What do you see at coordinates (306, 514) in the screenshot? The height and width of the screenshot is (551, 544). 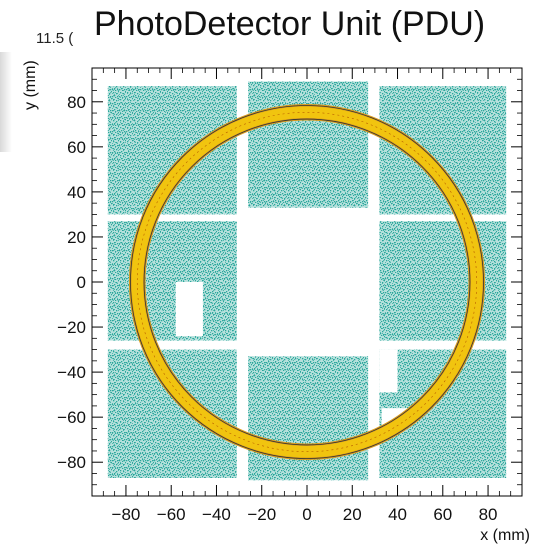 I see `x-tick-label: 0` at bounding box center [306, 514].